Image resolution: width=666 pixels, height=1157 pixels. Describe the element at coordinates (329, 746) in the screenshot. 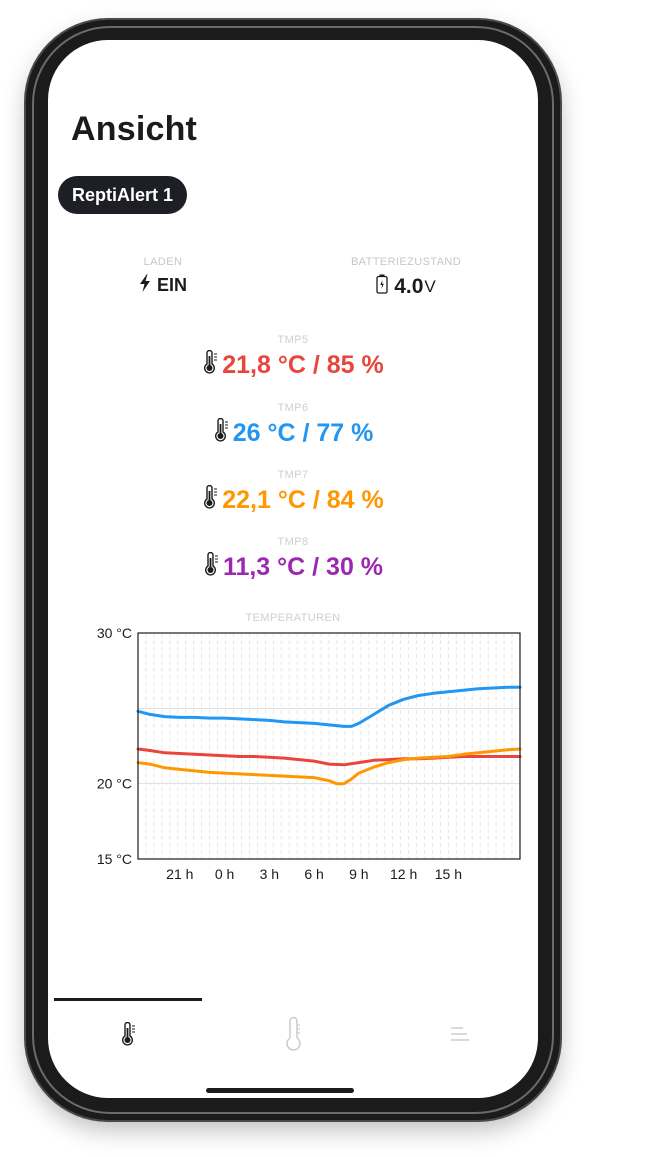

I see `chart-frame` at that location.